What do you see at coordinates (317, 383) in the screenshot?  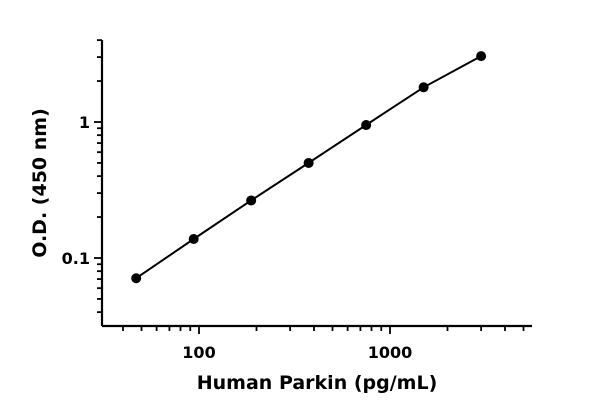 I see `x-axis-title: Human Parkin (pg/mL)` at bounding box center [317, 383].